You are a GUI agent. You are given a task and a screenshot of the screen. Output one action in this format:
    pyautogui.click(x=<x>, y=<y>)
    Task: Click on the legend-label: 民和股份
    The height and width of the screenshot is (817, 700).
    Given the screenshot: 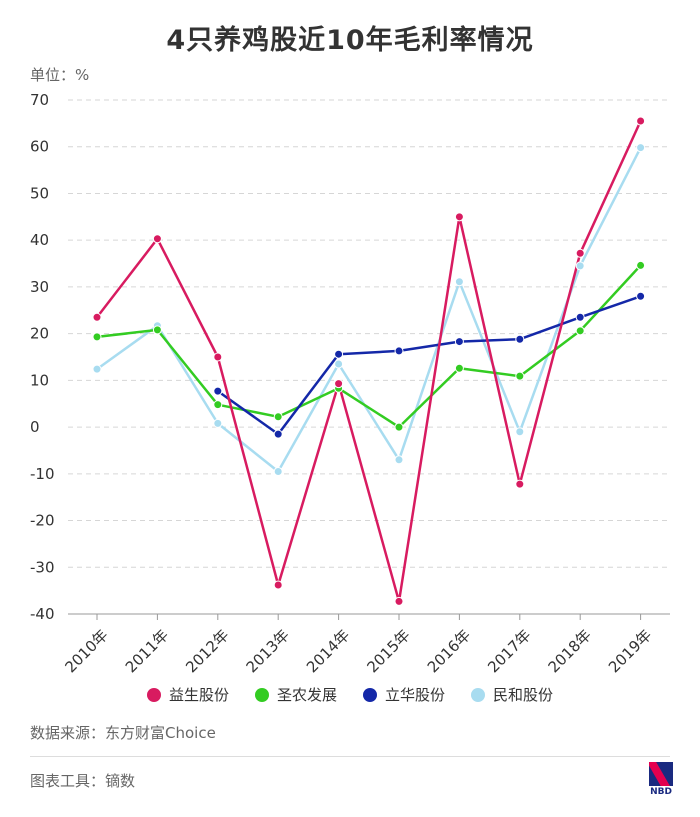 What is the action you would take?
    pyautogui.click(x=523, y=695)
    